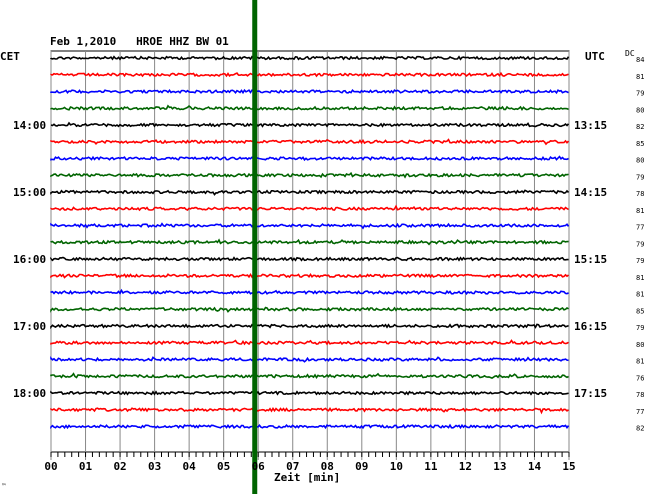 The image size is (650, 494). Describe the element at coordinates (590, 125) in the screenshot. I see `right-hour-label: 13:15` at that location.